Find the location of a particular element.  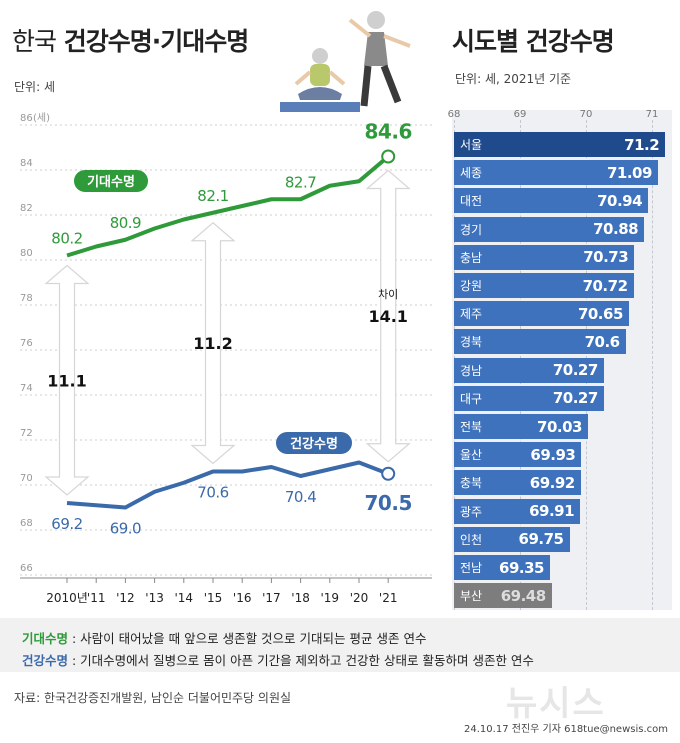

title-light: 한국 is located at coordinates (34, 41).